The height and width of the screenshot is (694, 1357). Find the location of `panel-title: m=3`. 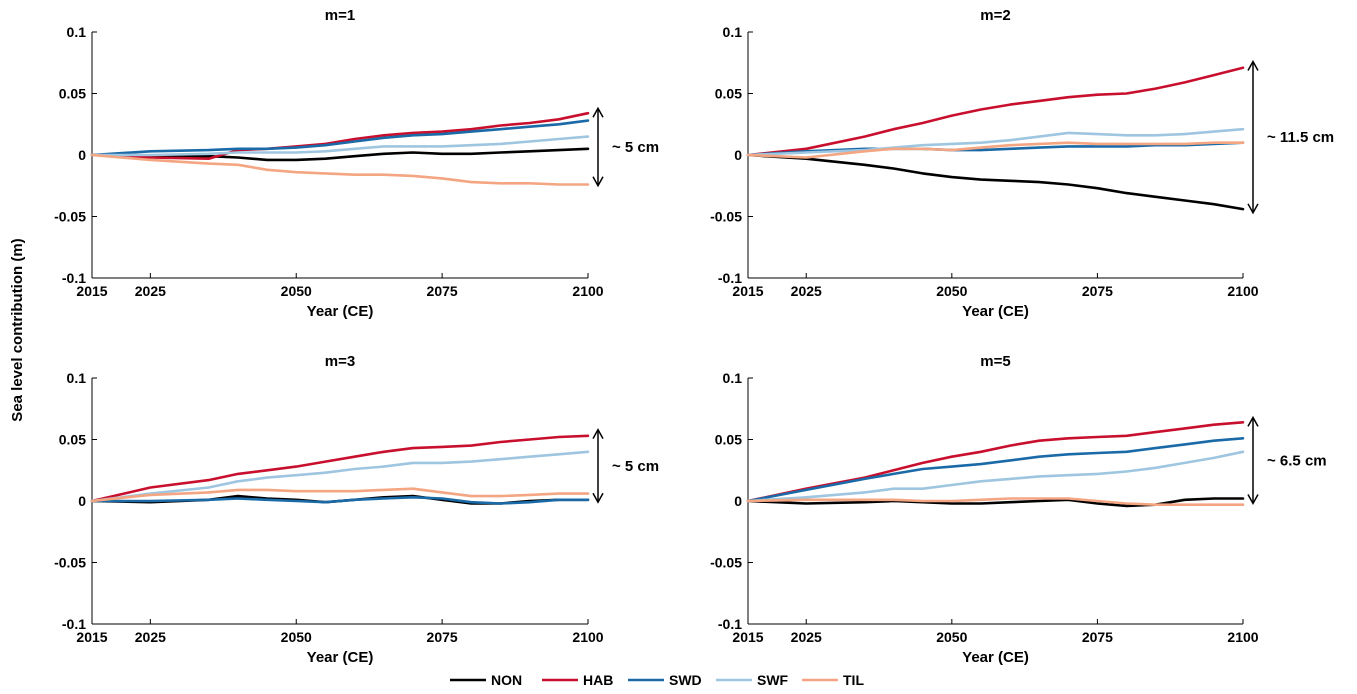

panel-title: m=3 is located at coordinates (340, 361).